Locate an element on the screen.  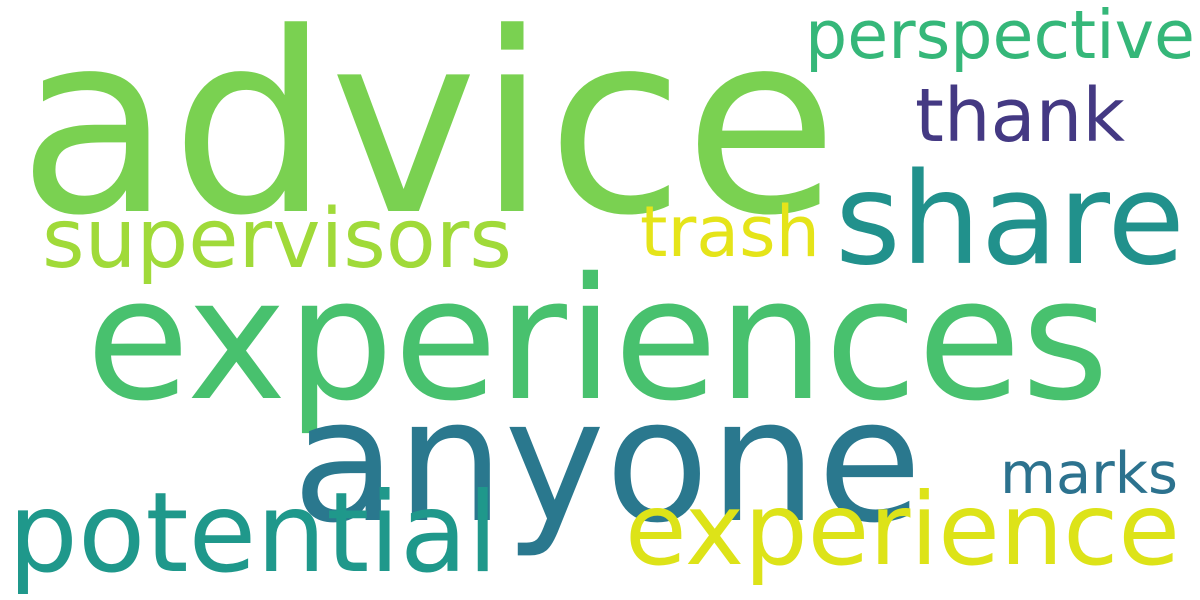
word-perspective: perspective is located at coordinates (1000, 37).